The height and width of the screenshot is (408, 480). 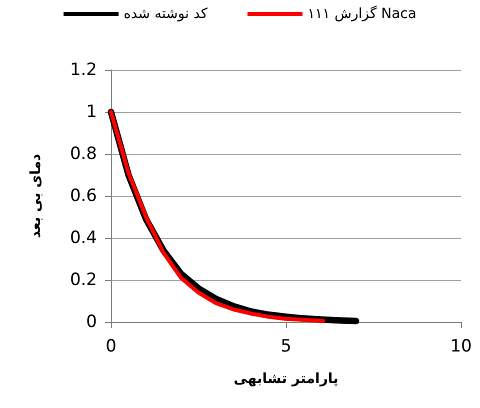 I want to click on y-tick-label: 0.2, so click(x=83, y=280).